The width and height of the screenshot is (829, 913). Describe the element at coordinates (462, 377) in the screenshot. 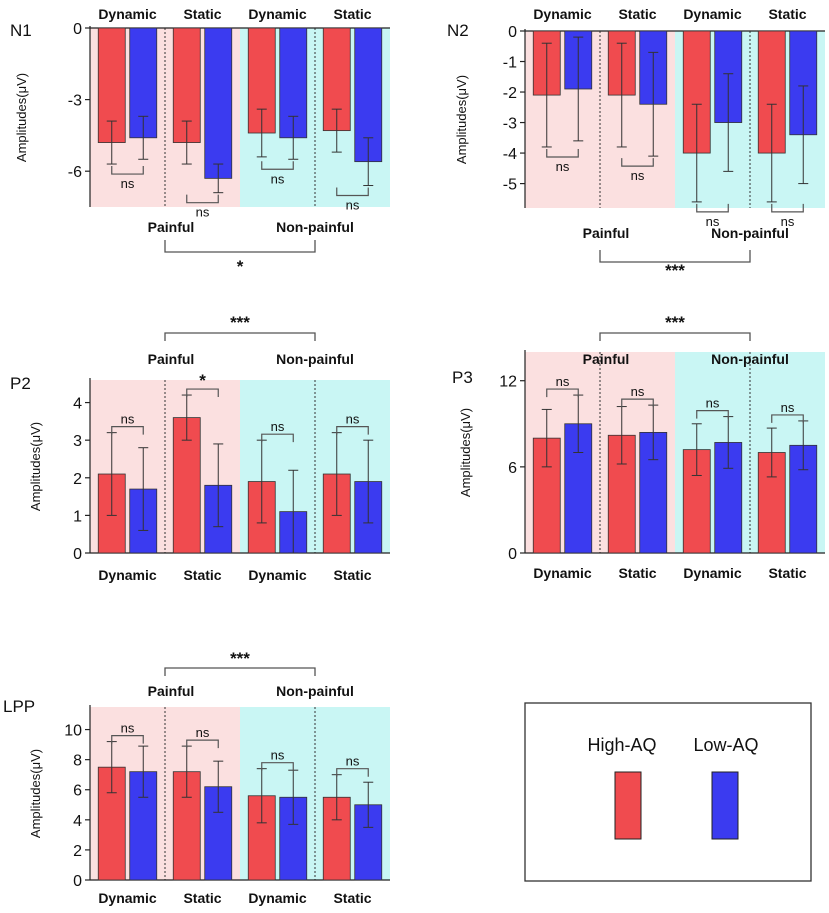

I see `panel-label: P3` at that location.